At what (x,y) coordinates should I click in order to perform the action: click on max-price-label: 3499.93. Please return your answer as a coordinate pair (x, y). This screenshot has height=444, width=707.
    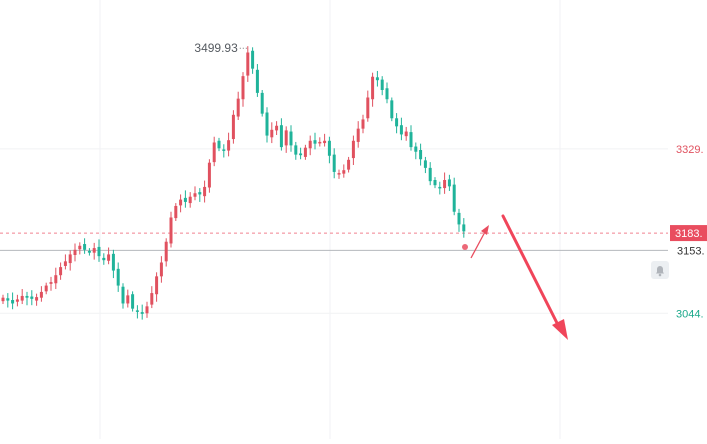
    Looking at the image, I should click on (216, 48).